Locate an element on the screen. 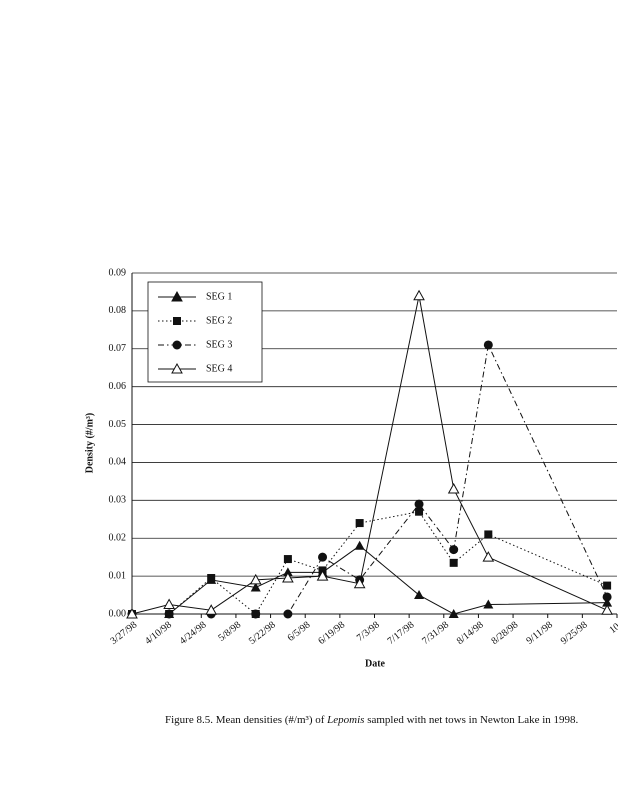 The image size is (618, 800). y-tick-label: 0.07 is located at coordinates (118, 348).